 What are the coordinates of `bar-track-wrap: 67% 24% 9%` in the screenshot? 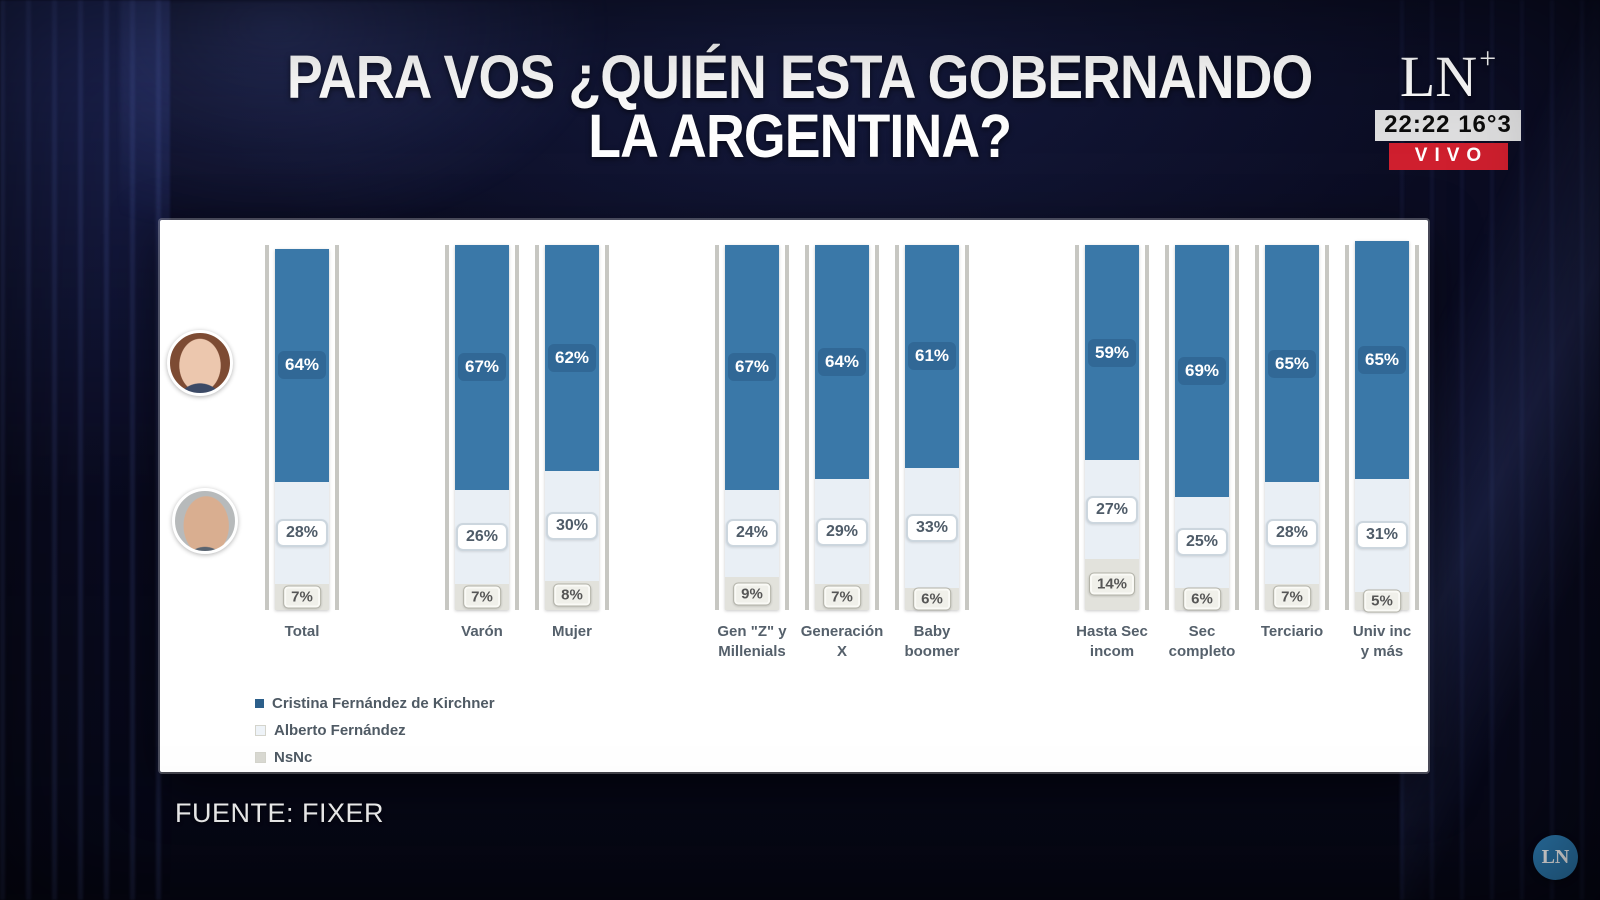 It's located at (752, 427).